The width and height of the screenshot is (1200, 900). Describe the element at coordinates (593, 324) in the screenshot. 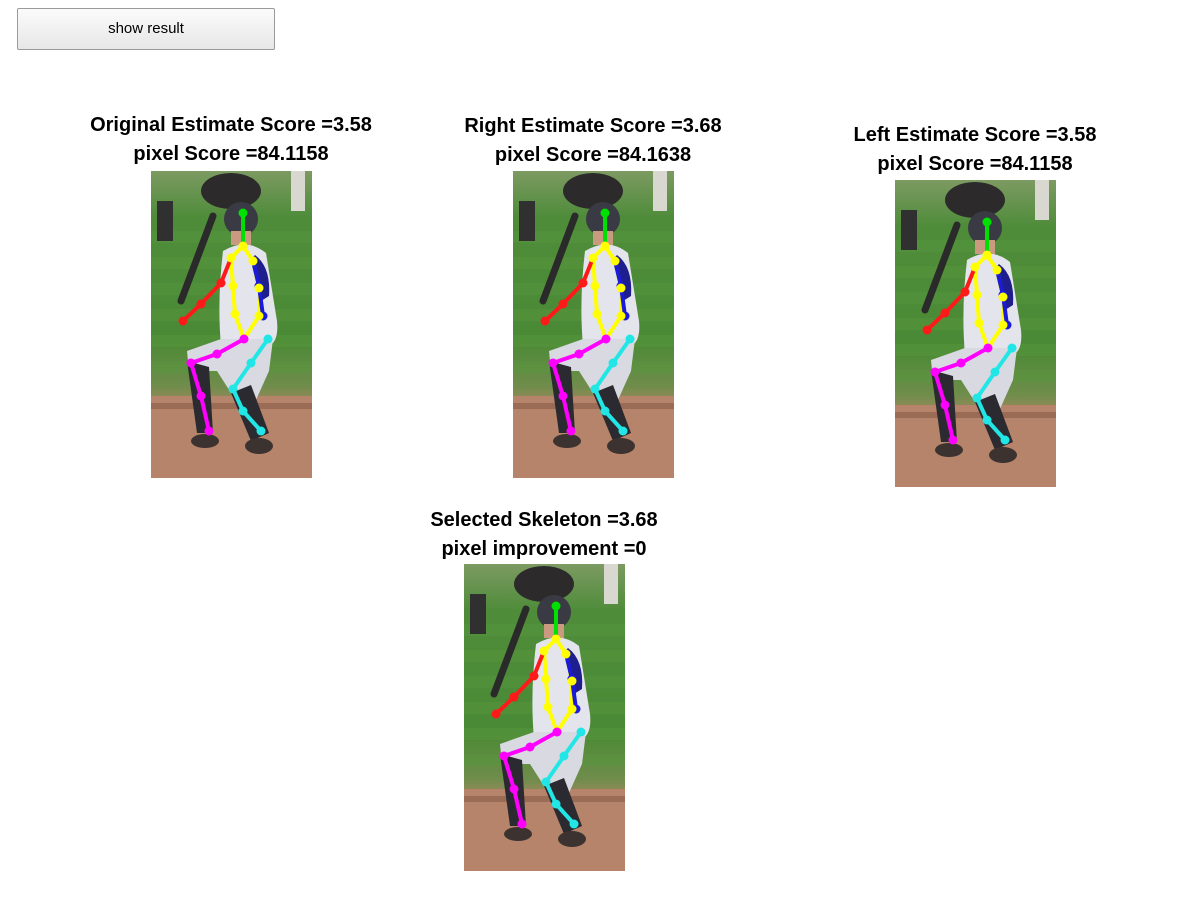

I see `right-estimate-image` at that location.